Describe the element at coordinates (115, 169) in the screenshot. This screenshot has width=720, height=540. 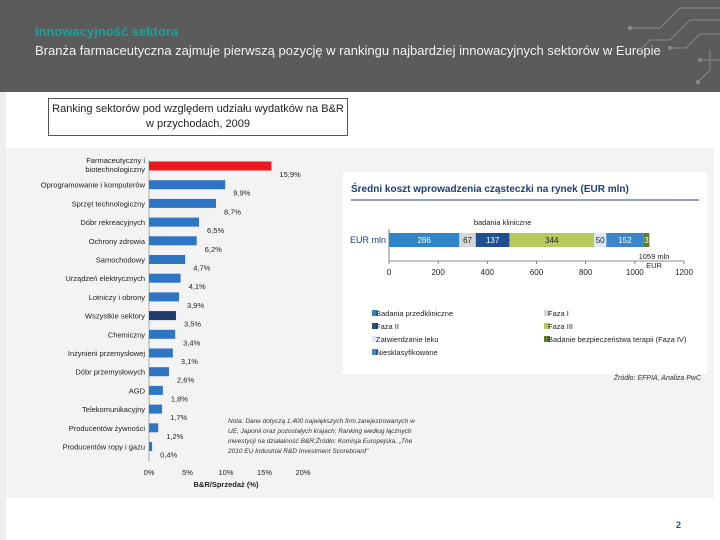
I see `category-label: biotechnologiczny` at that location.